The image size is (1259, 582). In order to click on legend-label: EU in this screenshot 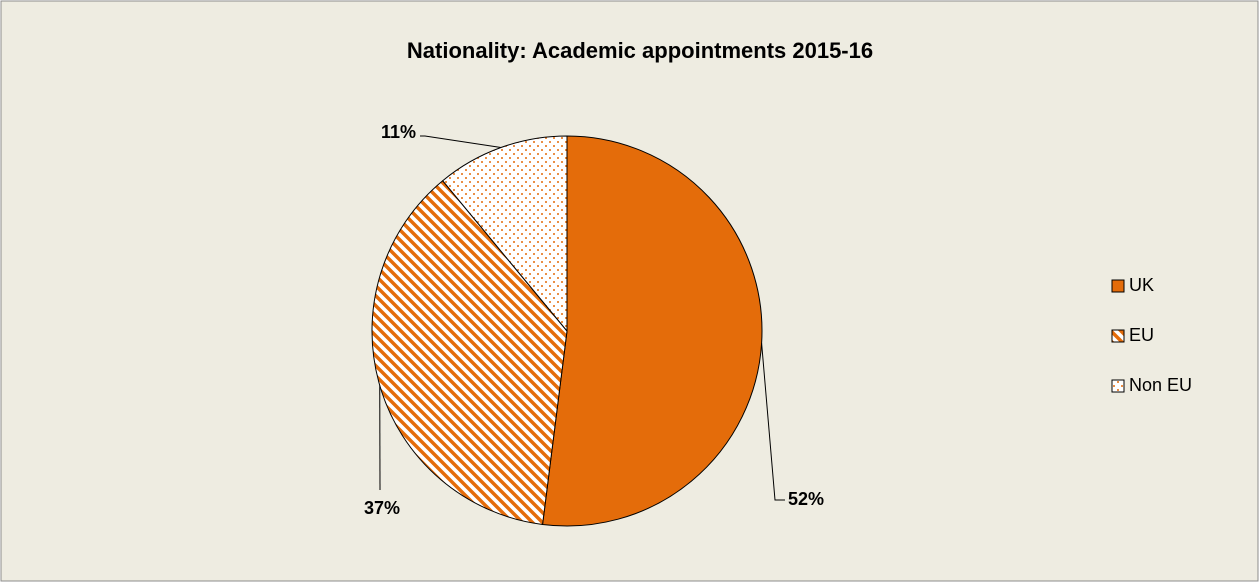, I will do `click(1141, 335)`.